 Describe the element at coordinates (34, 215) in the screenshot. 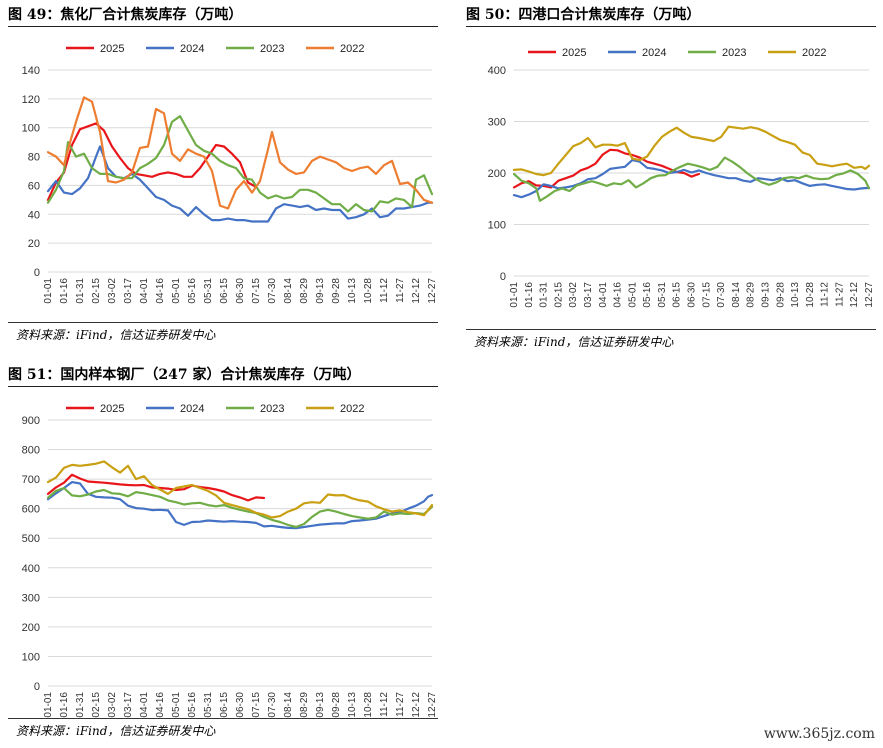

I see `y-tick-label: 40` at that location.